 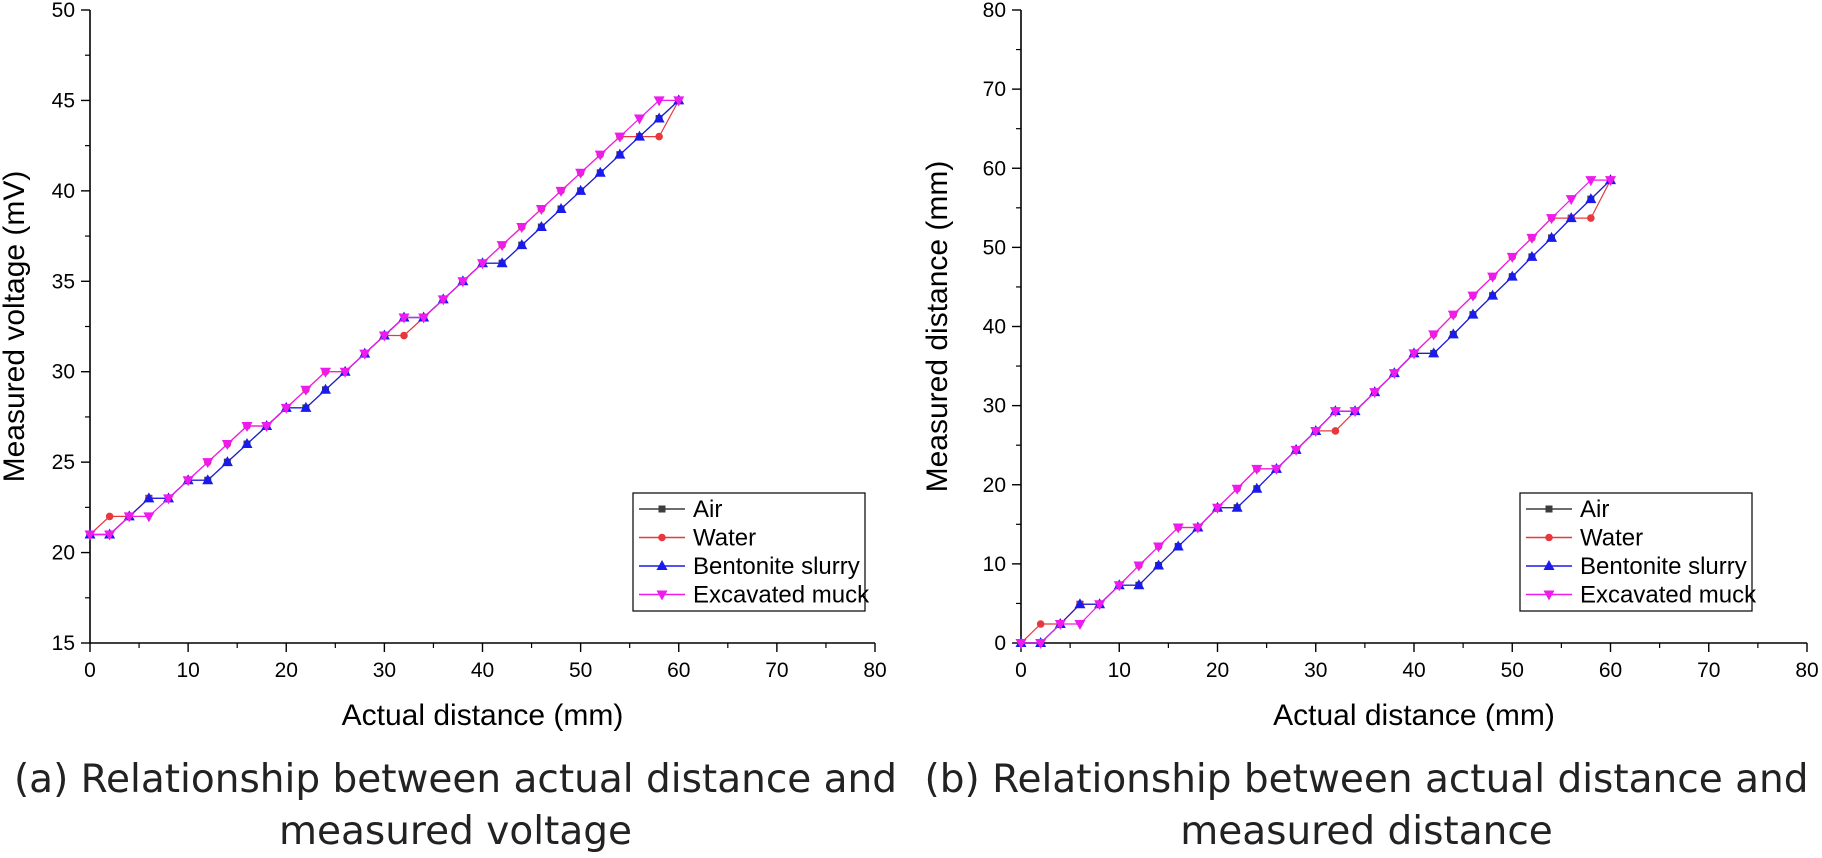 What do you see at coordinates (286, 670) in the screenshot?
I see `chart-a-x-tick-label: 20` at bounding box center [286, 670].